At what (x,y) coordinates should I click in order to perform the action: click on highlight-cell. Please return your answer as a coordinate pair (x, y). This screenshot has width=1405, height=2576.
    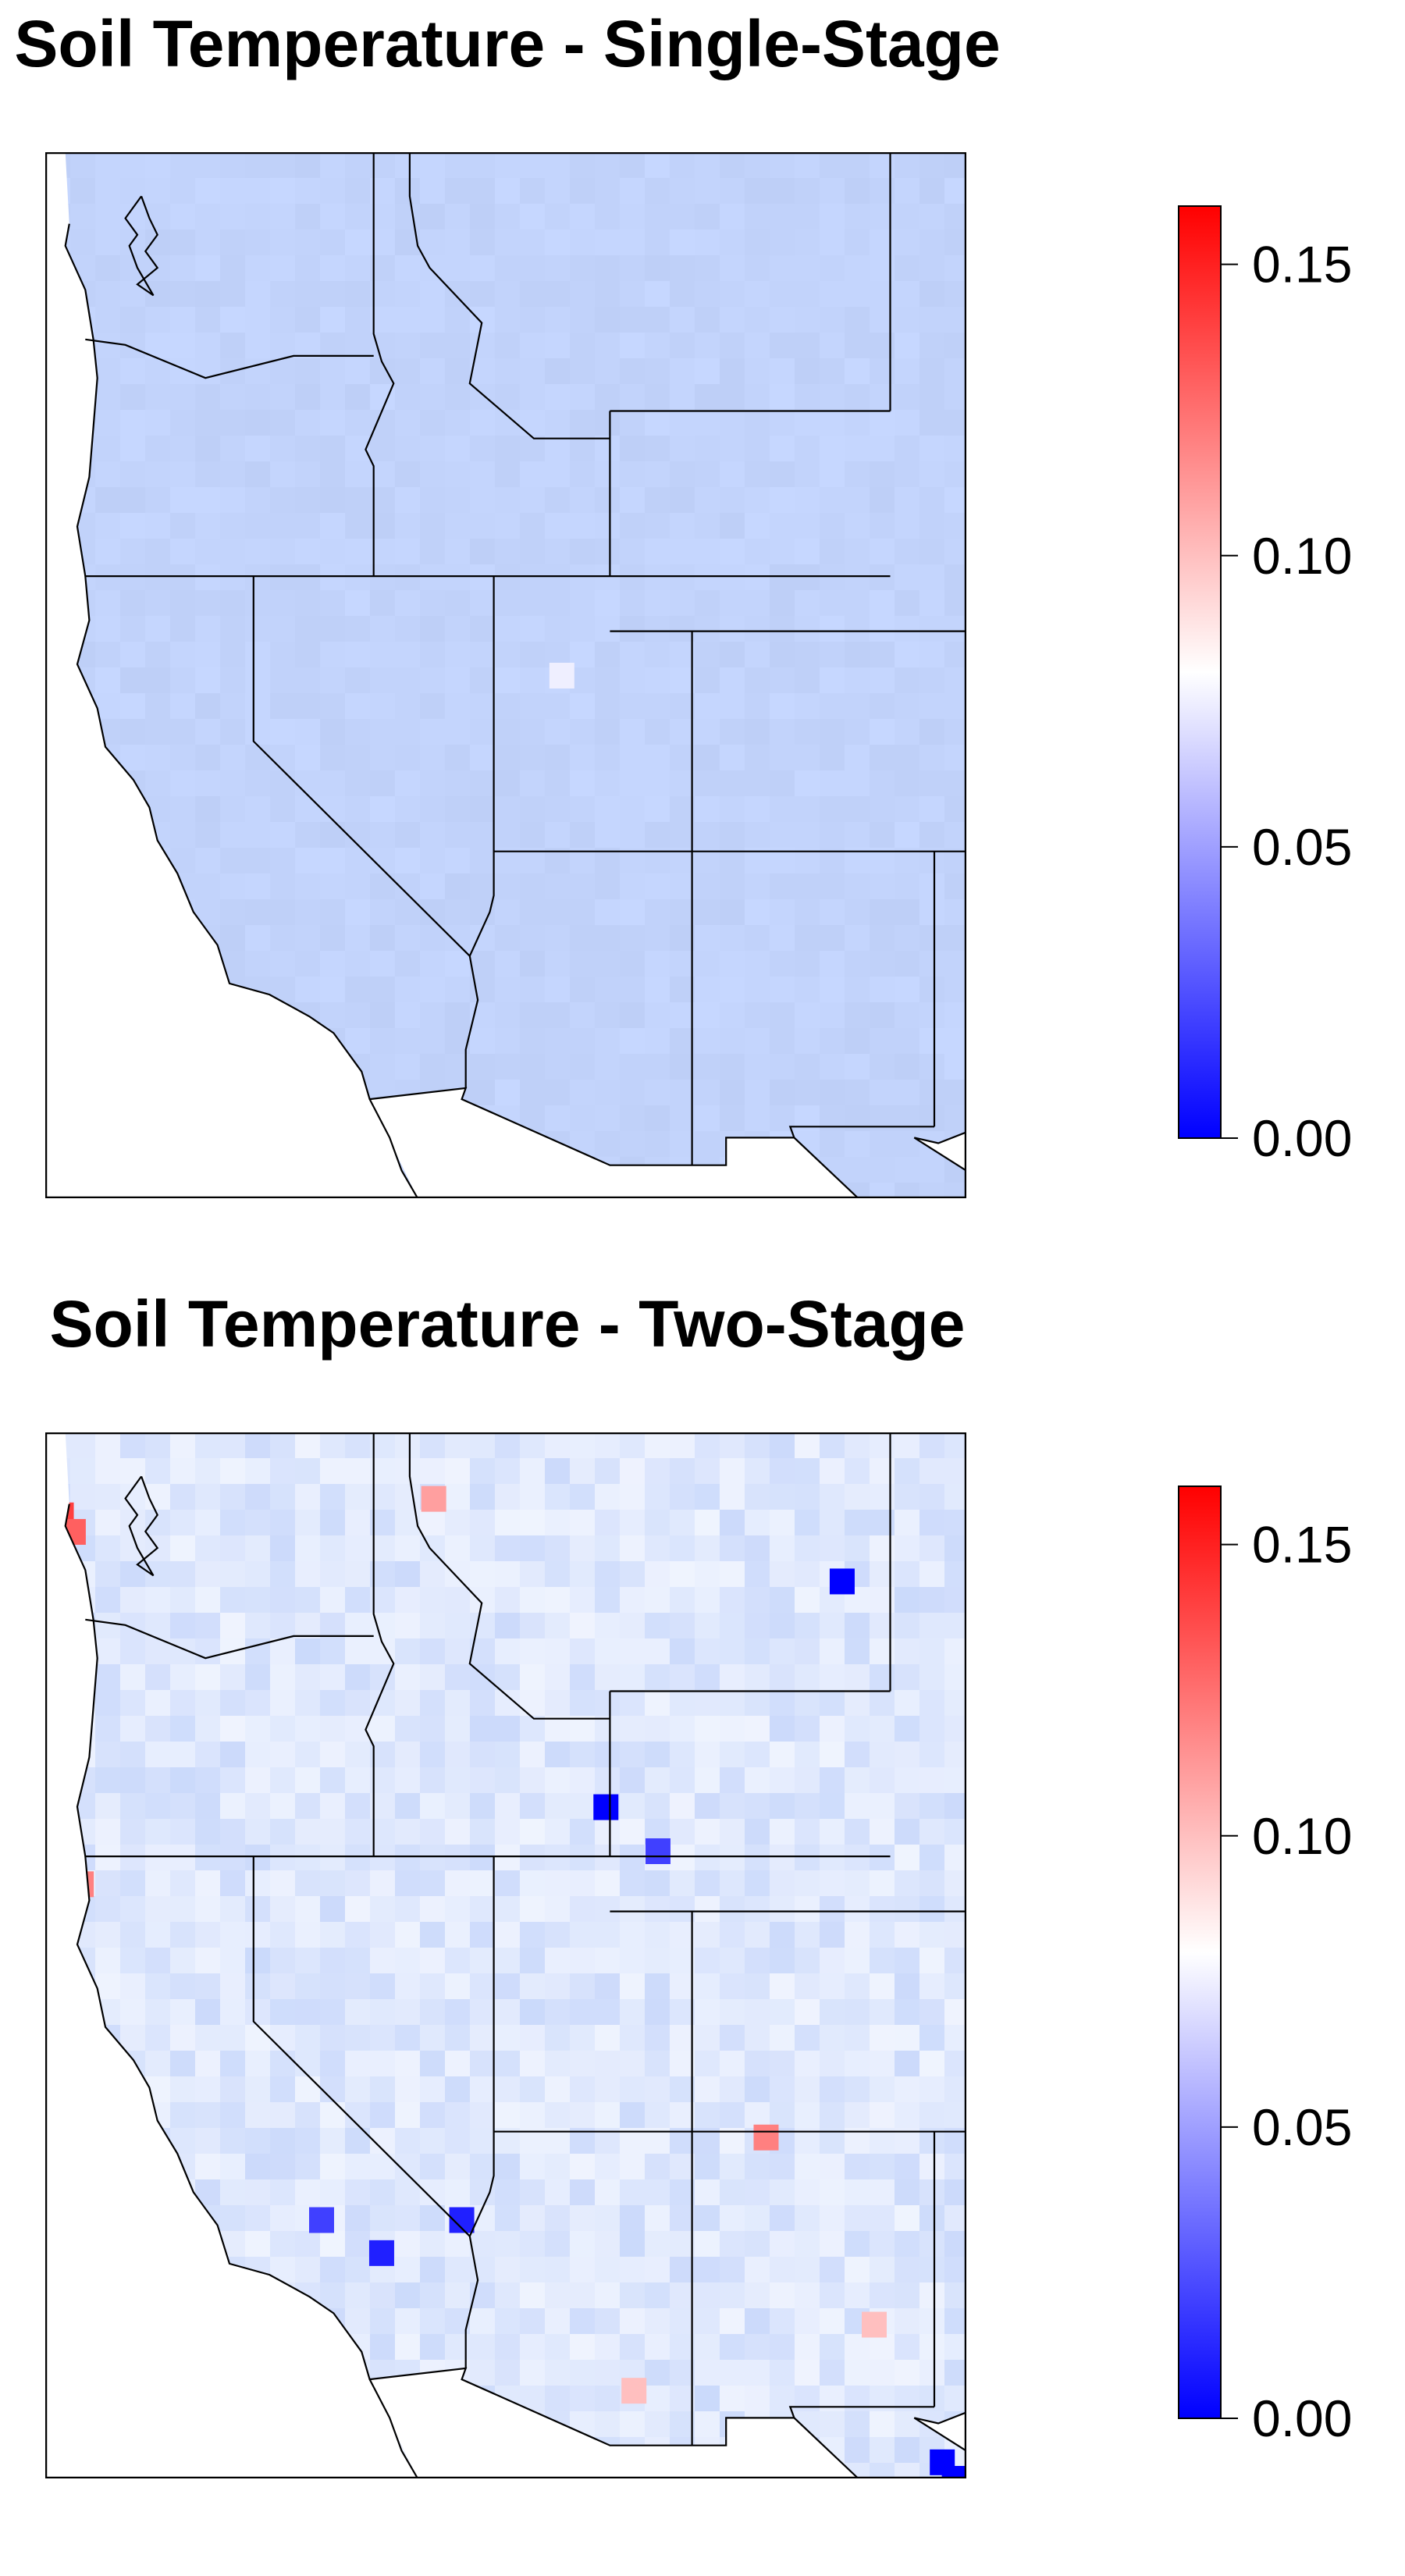
    Looking at the image, I should click on (606, 1807).